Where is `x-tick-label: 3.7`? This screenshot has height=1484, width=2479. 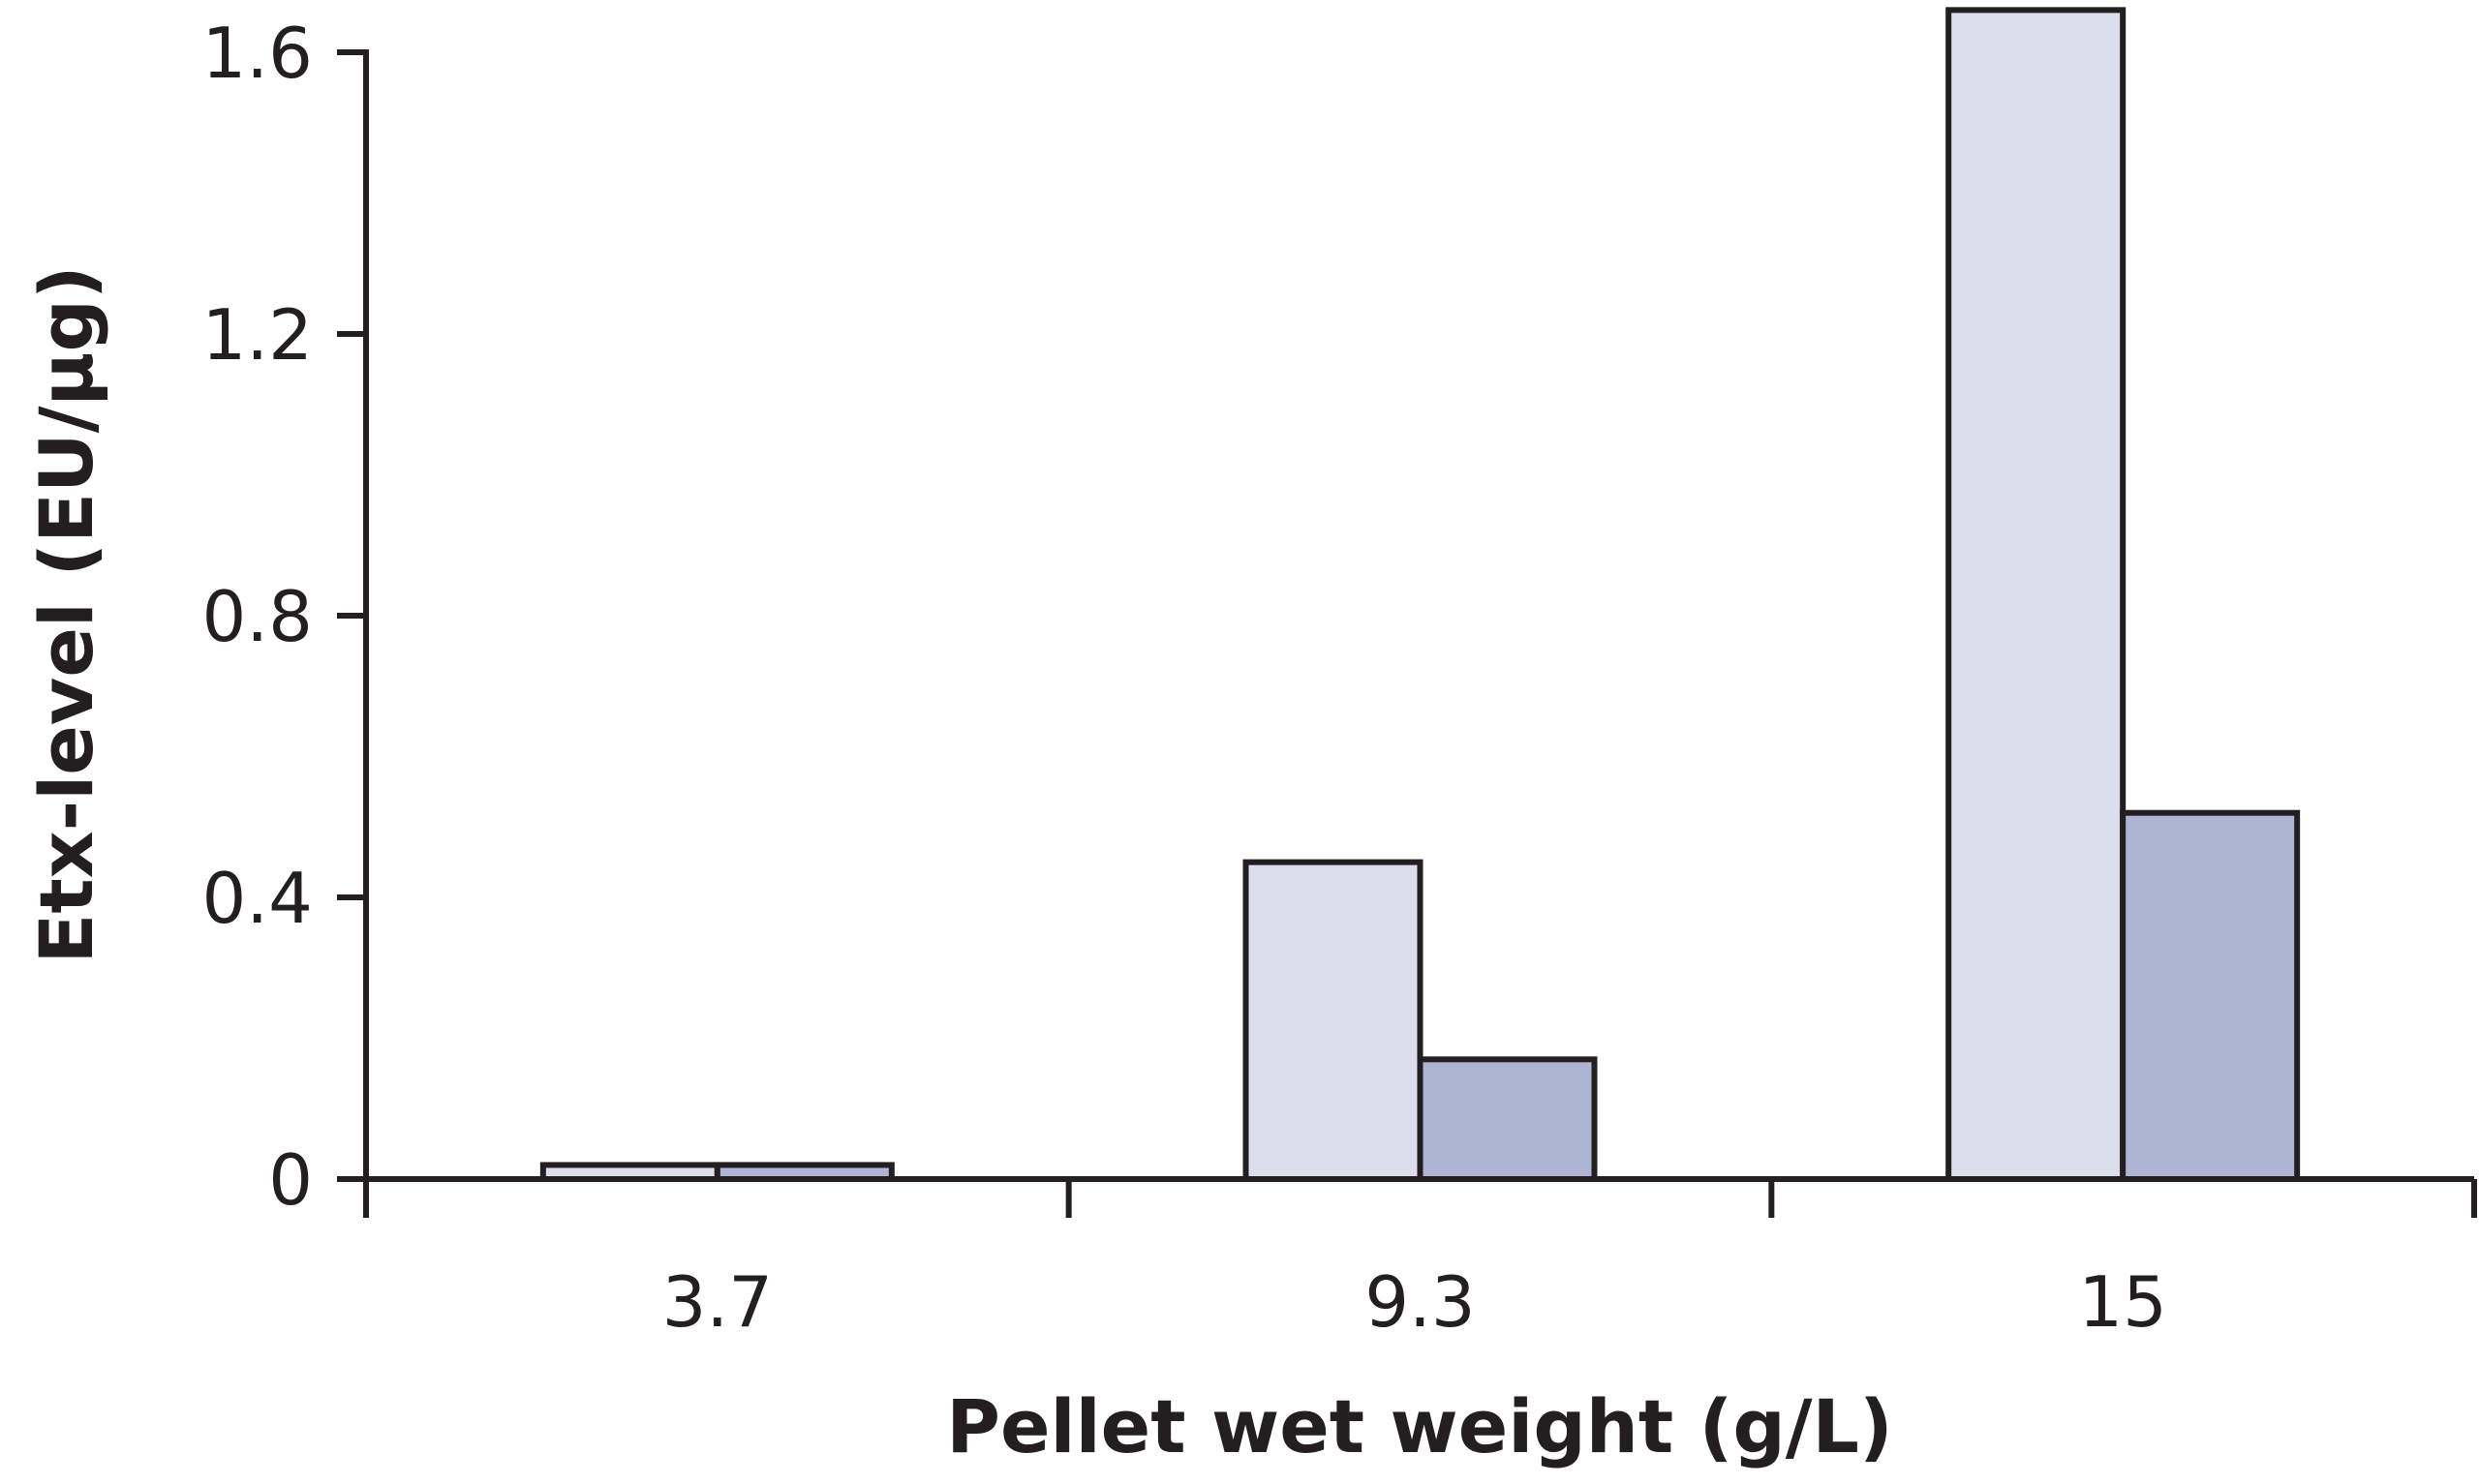 x-tick-label: 3.7 is located at coordinates (718, 1302).